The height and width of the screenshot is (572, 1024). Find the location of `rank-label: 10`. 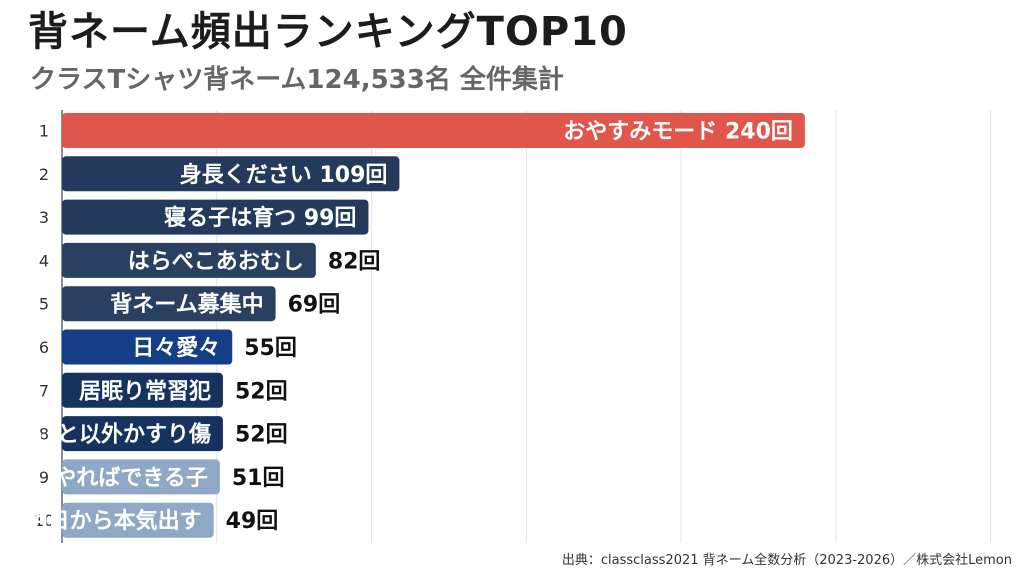

rank-label: 10 is located at coordinates (44, 520).